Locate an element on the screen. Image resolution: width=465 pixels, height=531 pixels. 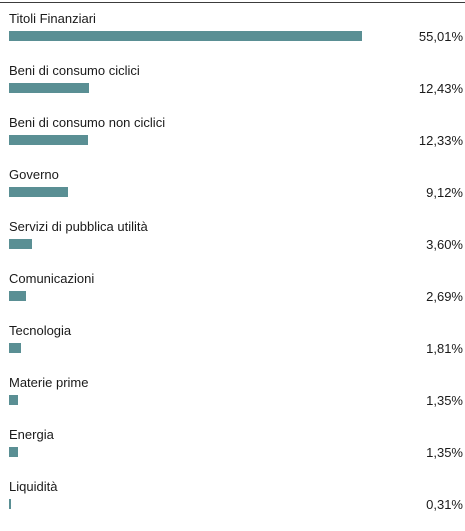
bar-row: Servizi di pubblica utilità 3,60% is located at coordinates (232, 245).